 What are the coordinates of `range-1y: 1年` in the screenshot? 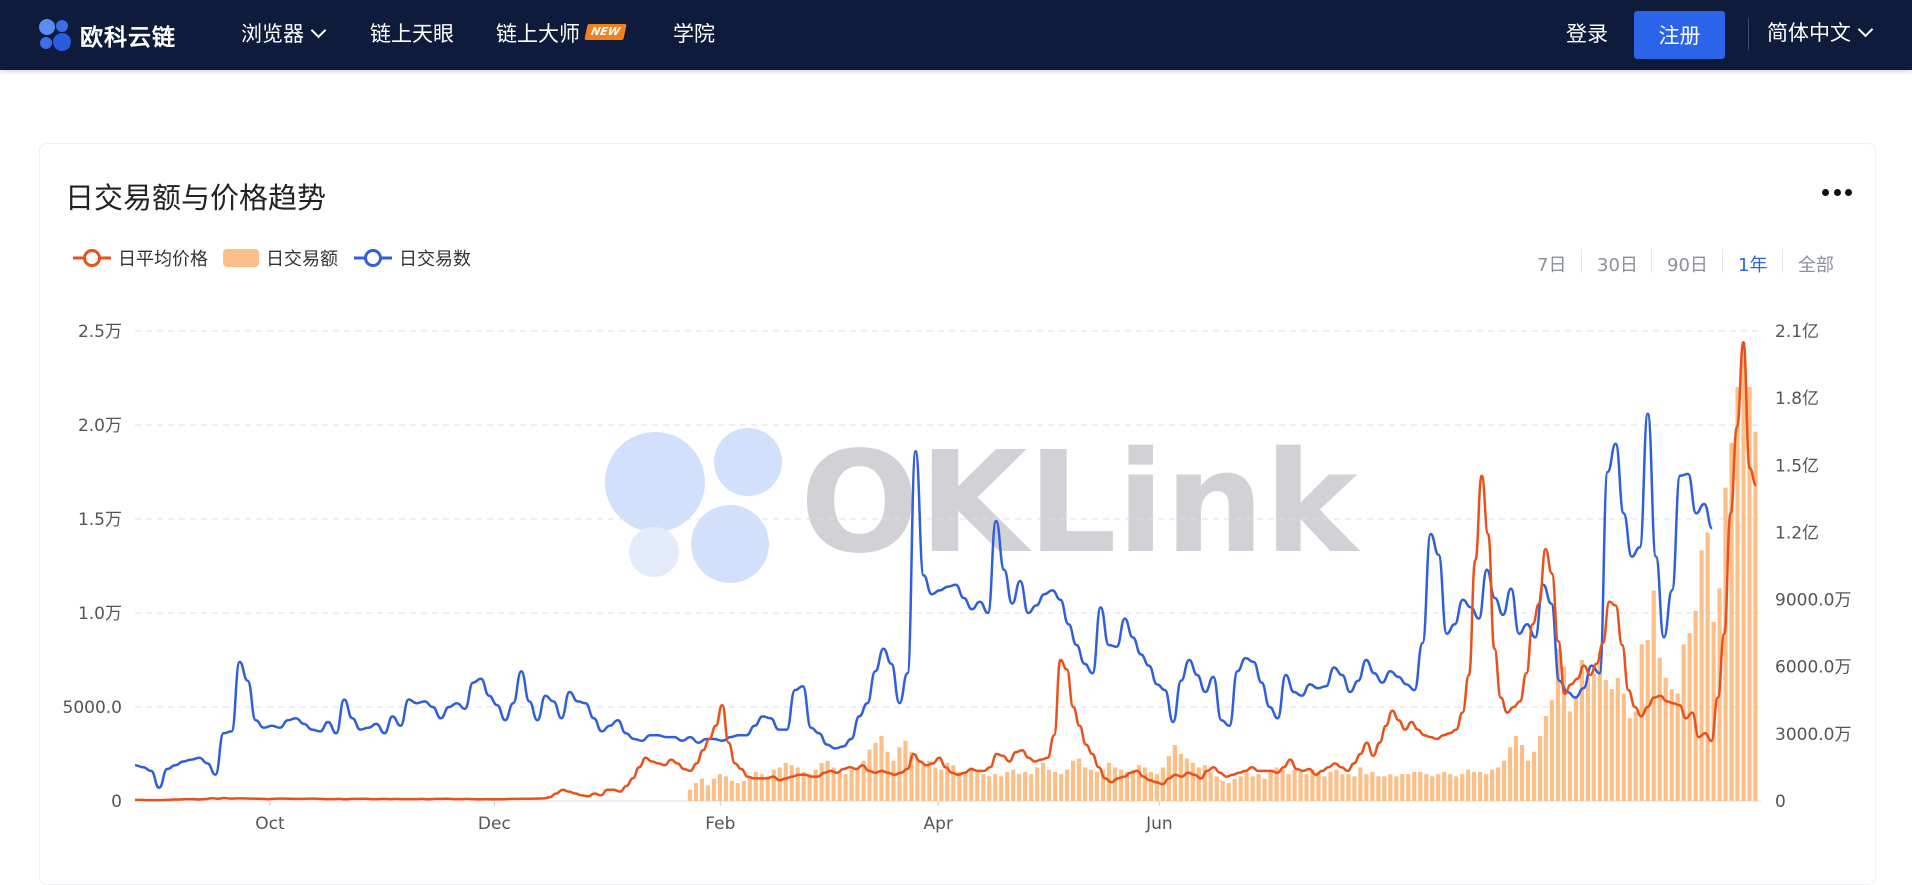 It's located at (1753, 265).